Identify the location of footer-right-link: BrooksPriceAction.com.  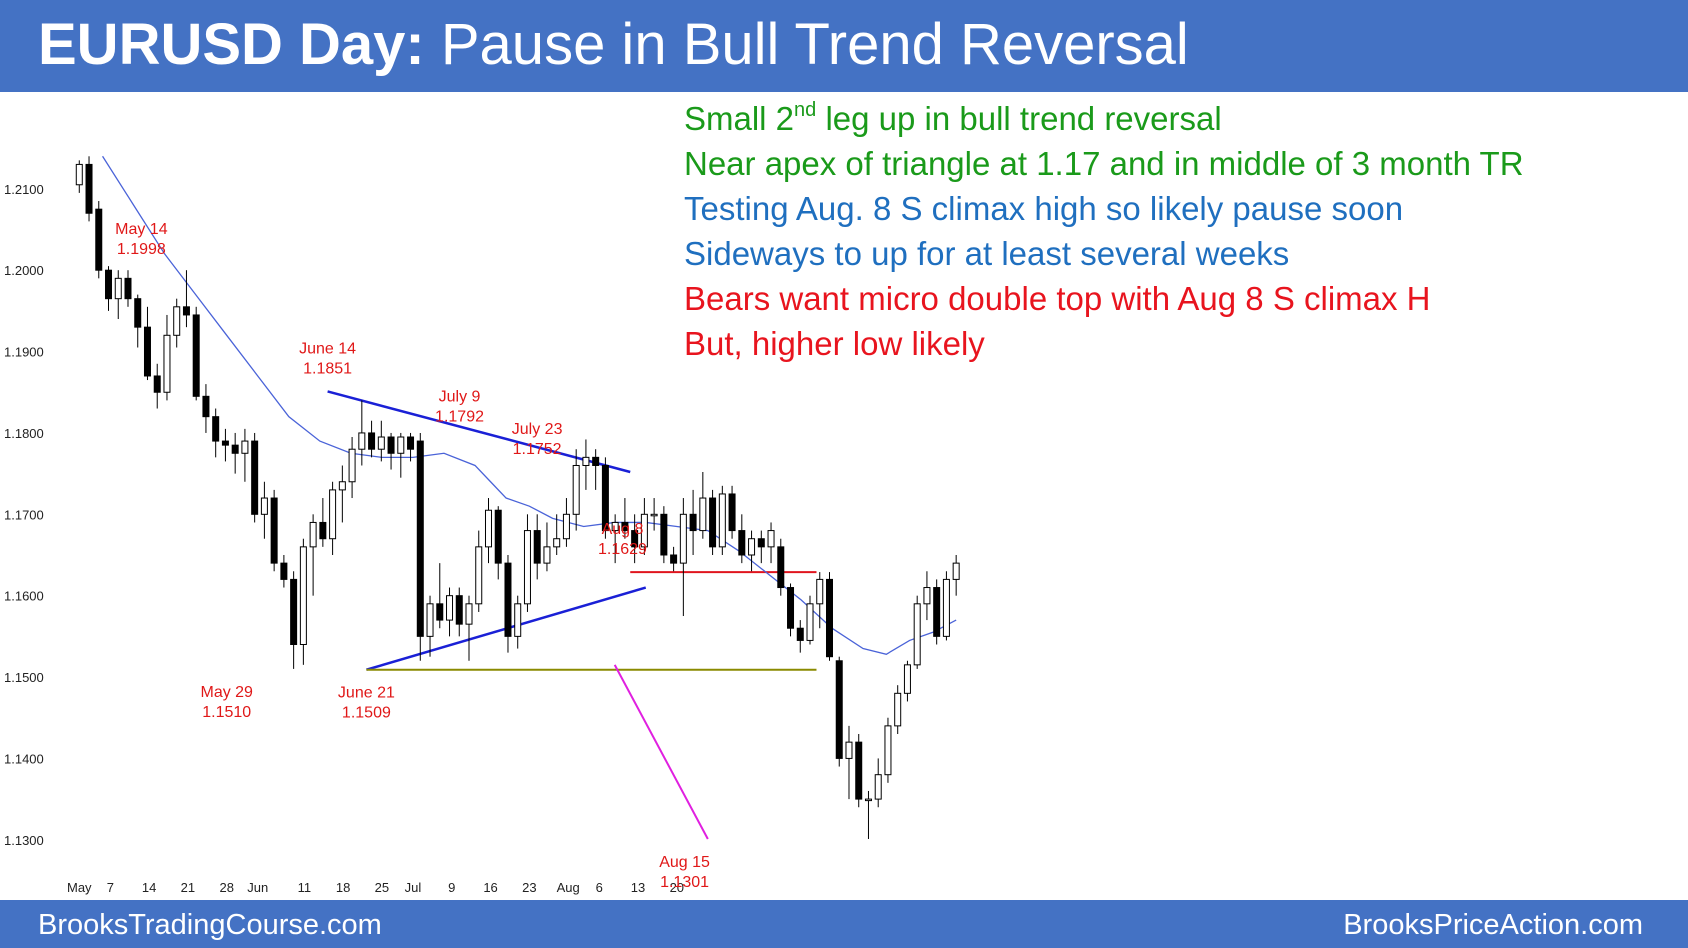
(1493, 925).